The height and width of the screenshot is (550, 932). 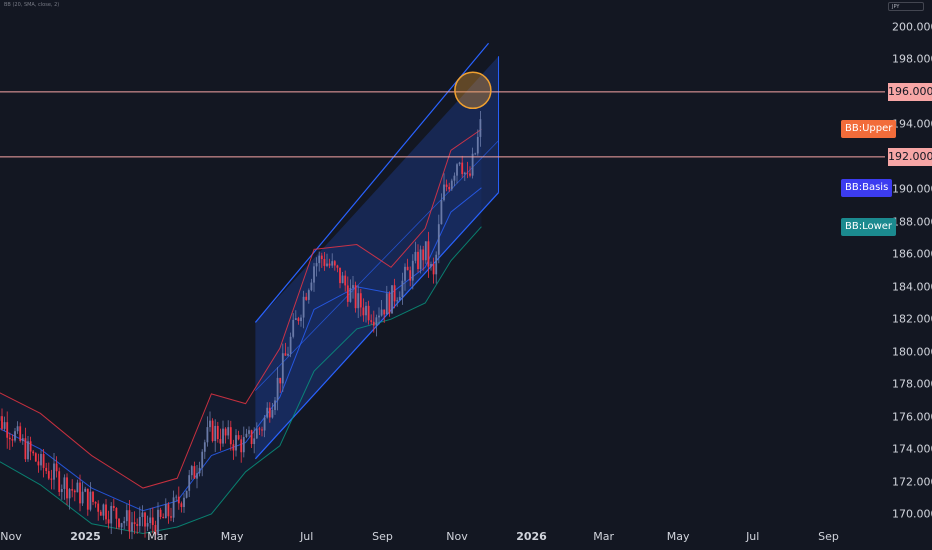 I want to click on channel-lower-line, so click(x=376, y=326).